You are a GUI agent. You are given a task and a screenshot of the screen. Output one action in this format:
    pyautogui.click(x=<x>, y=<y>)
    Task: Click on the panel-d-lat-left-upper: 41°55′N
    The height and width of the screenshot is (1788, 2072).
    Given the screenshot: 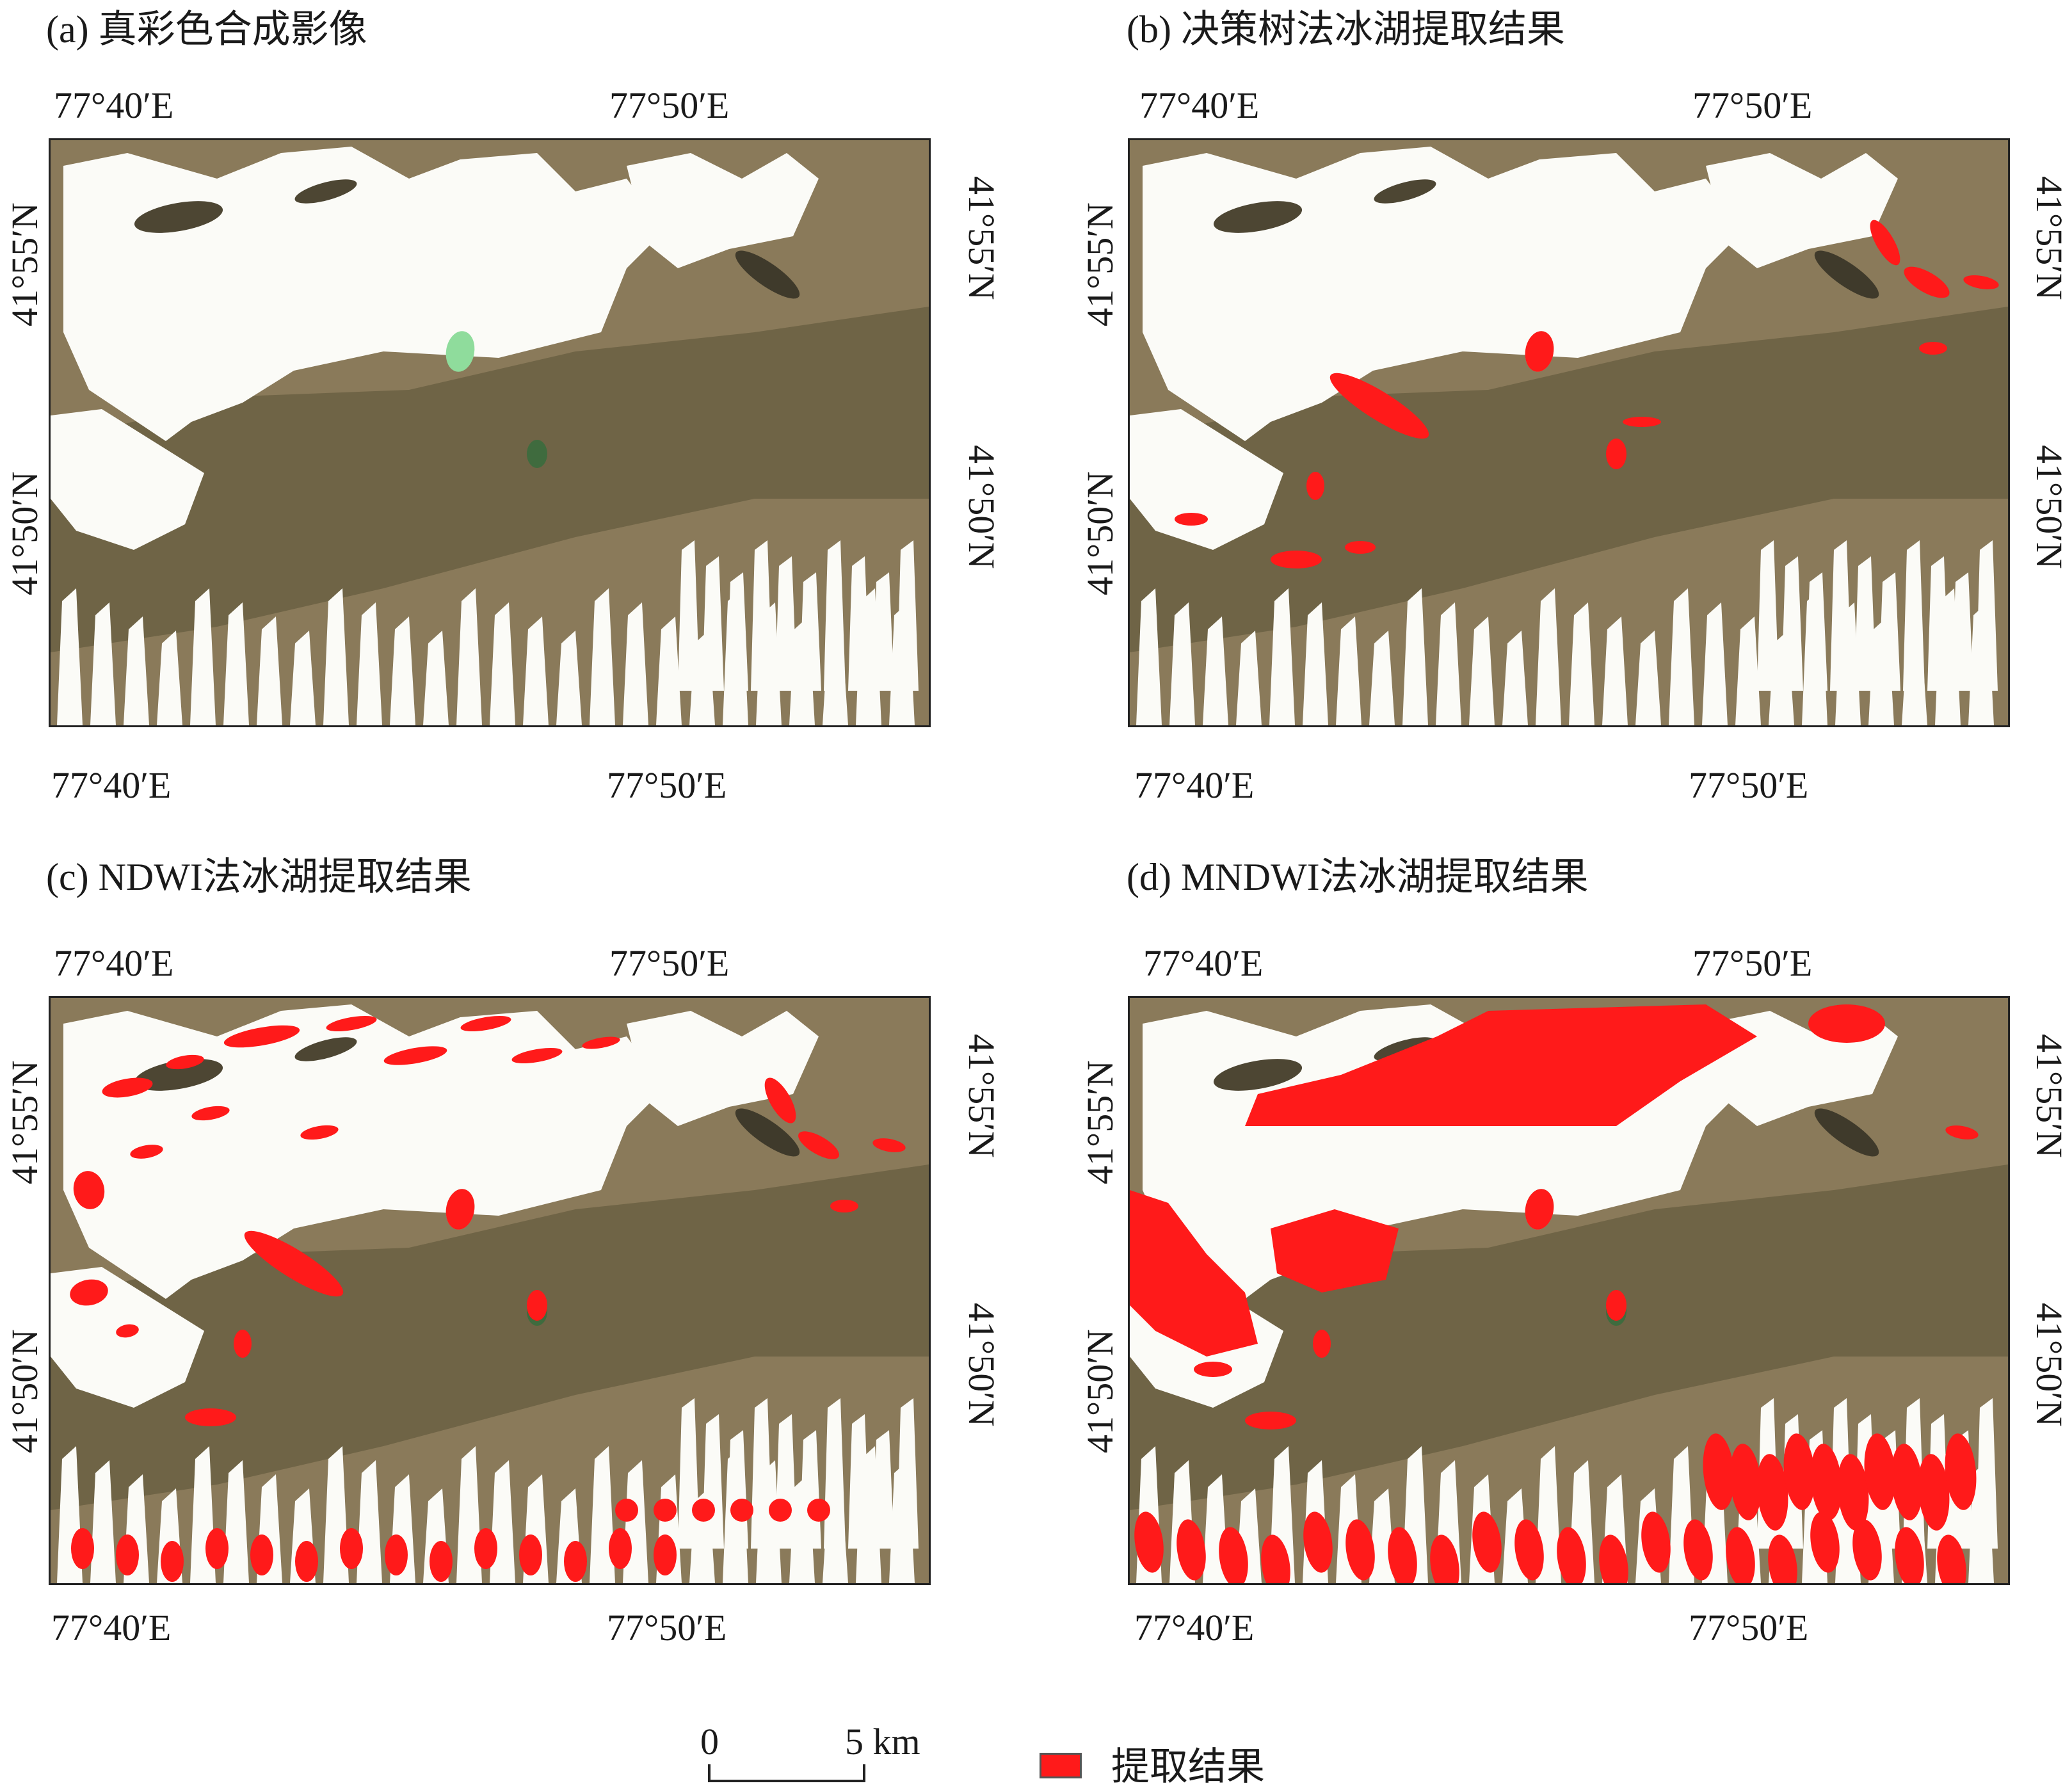 What is the action you would take?
    pyautogui.click(x=1100, y=1122)
    